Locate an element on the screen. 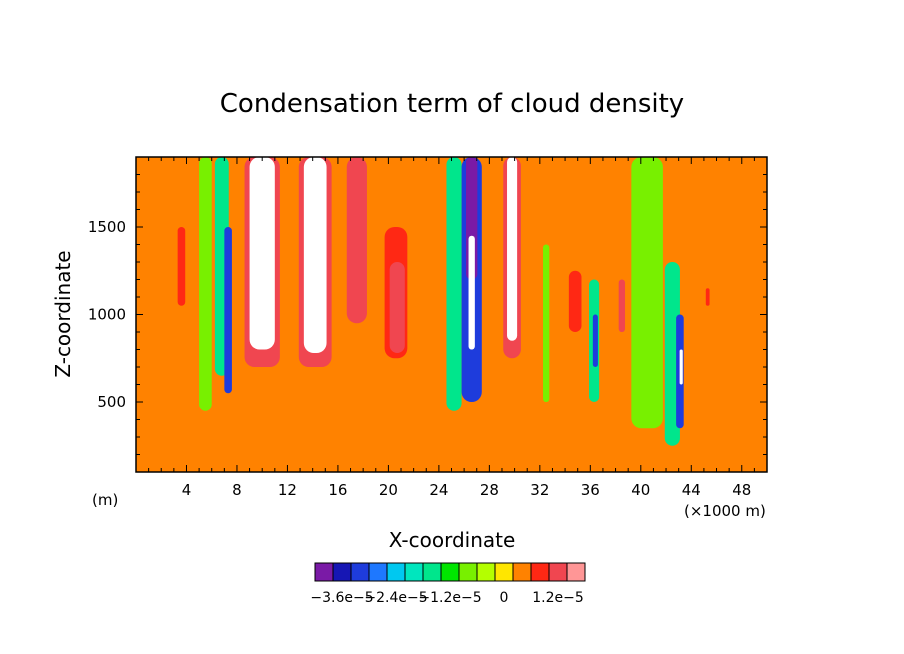  x-tick-label: 32 is located at coordinates (539, 490).